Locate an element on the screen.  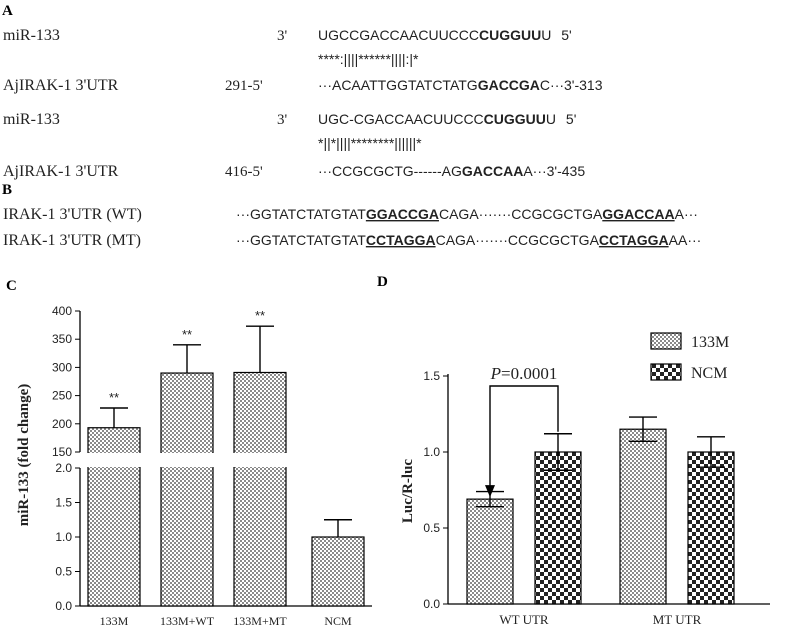
panel-label-d: D is located at coordinates (382, 282).